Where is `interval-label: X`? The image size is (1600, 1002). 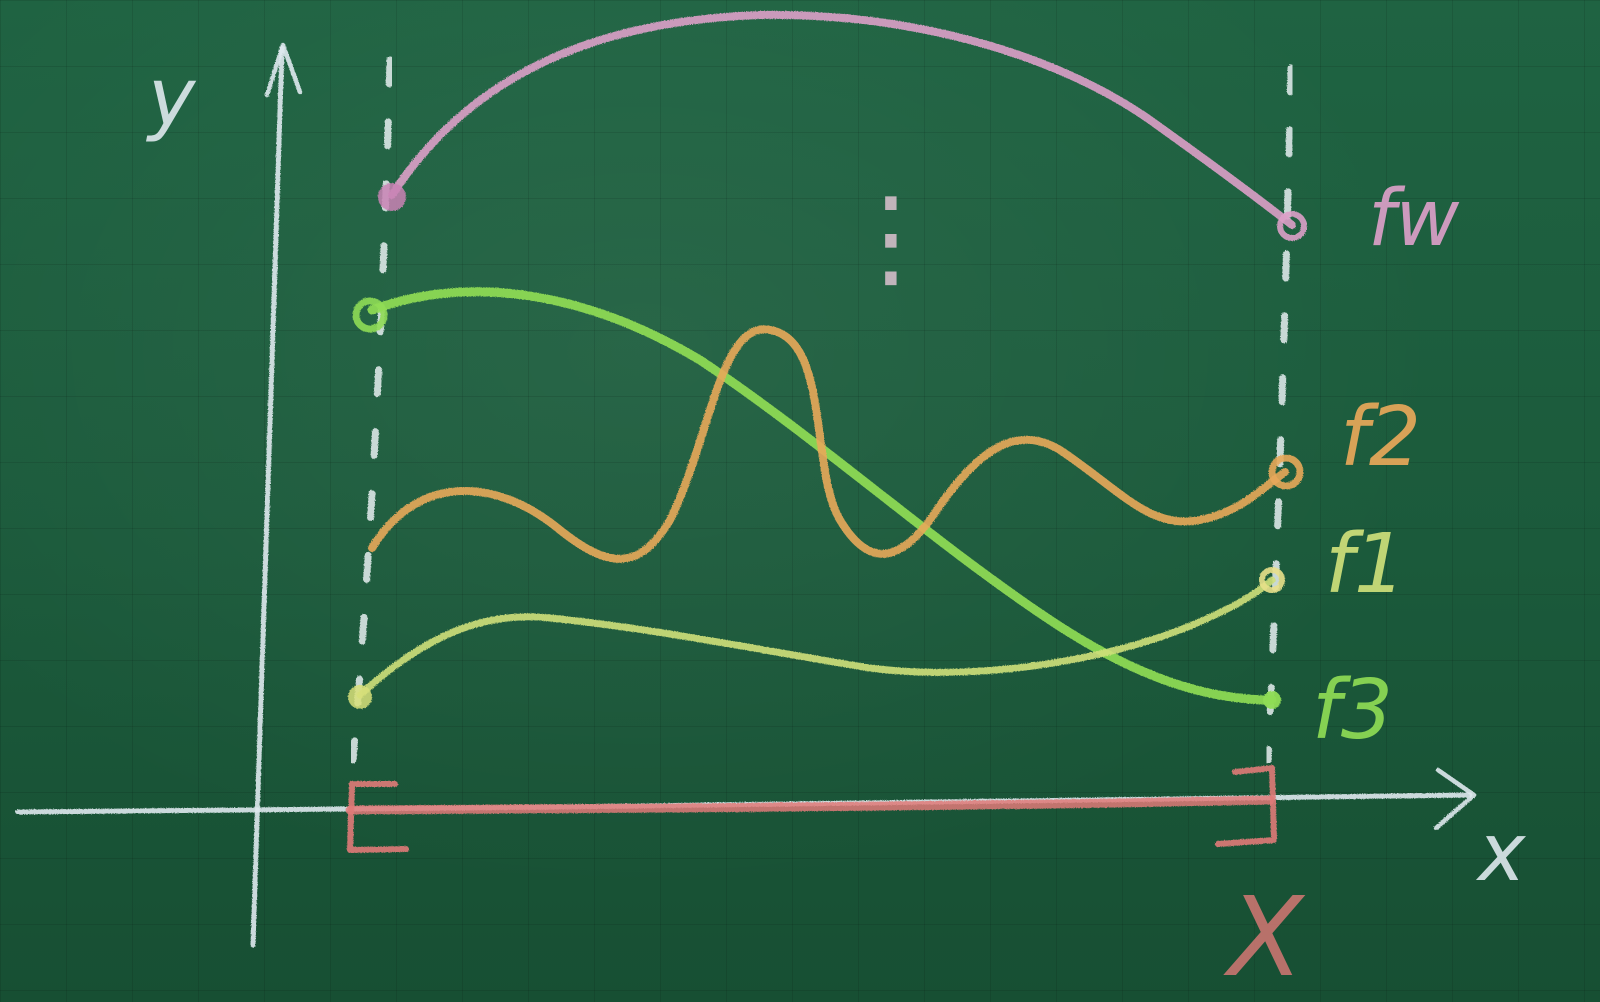
interval-label: X is located at coordinates (1264, 937).